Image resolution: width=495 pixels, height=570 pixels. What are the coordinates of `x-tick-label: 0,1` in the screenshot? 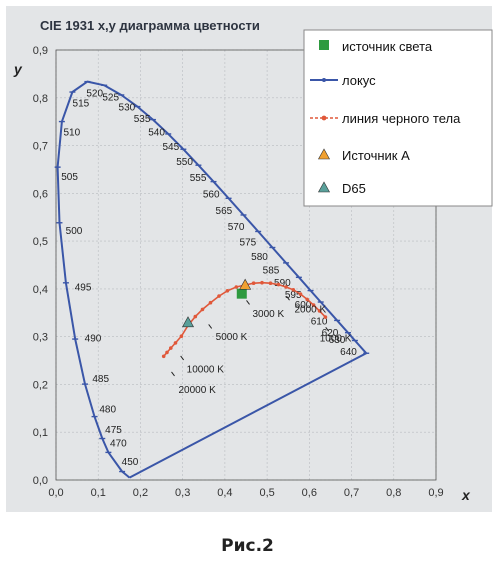 It's located at (98, 493).